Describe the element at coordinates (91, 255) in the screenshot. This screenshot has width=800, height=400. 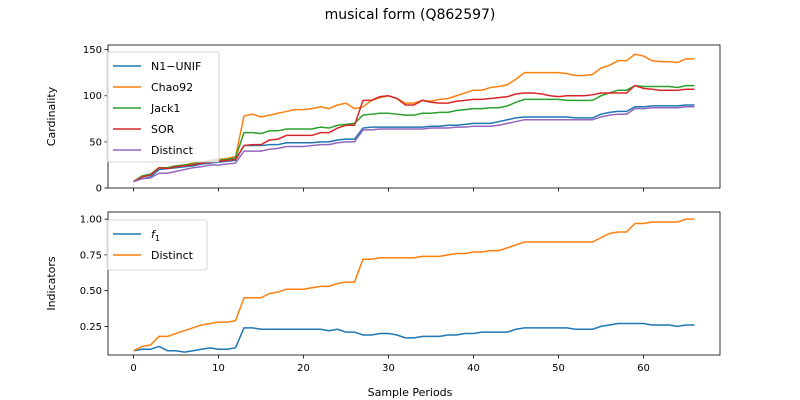
I see `y-tick-label: 0.75` at that location.